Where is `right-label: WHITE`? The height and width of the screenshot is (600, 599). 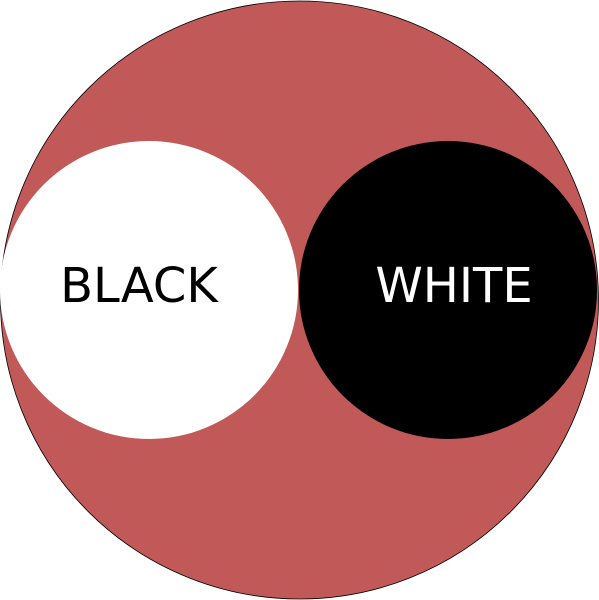 right-label: WHITE is located at coordinates (453, 286).